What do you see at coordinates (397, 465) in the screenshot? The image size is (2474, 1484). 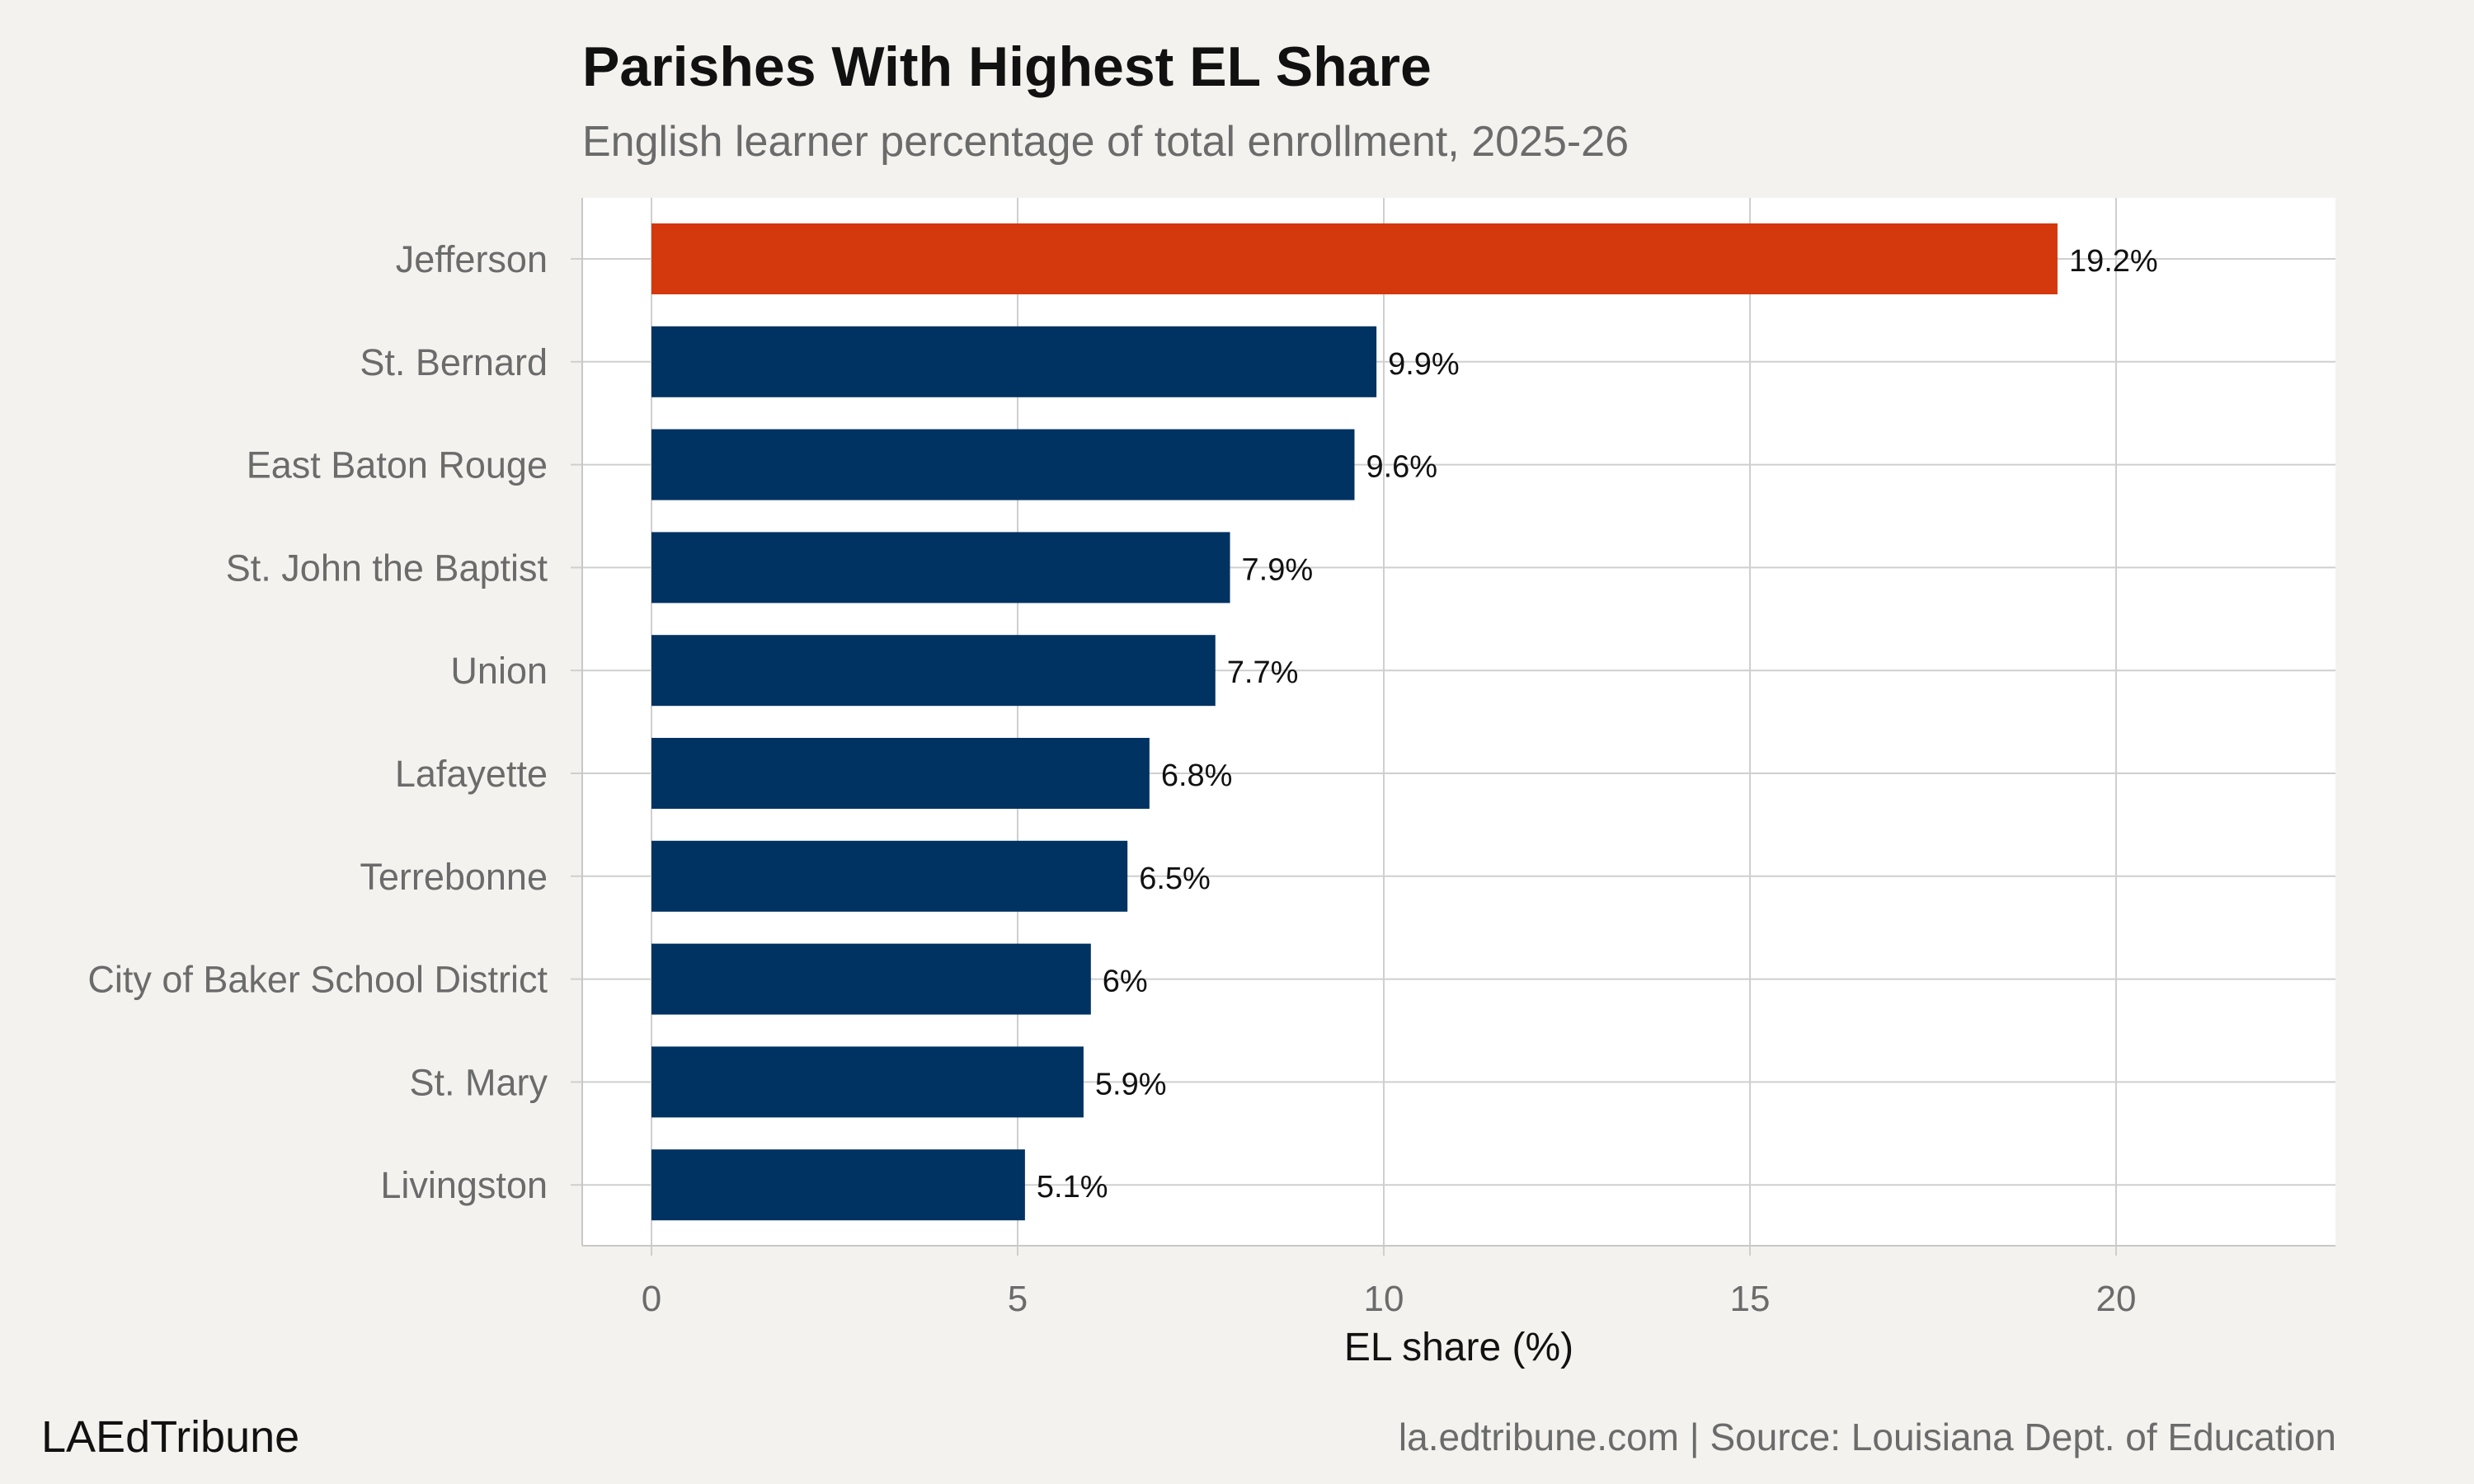 I see `y-category-label: East Baton Rouge` at bounding box center [397, 465].